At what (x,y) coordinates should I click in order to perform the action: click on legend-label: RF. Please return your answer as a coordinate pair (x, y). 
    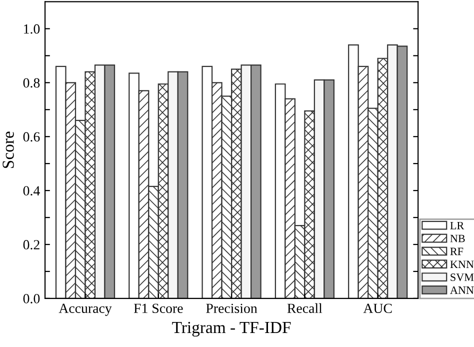
    Looking at the image, I should click on (457, 252).